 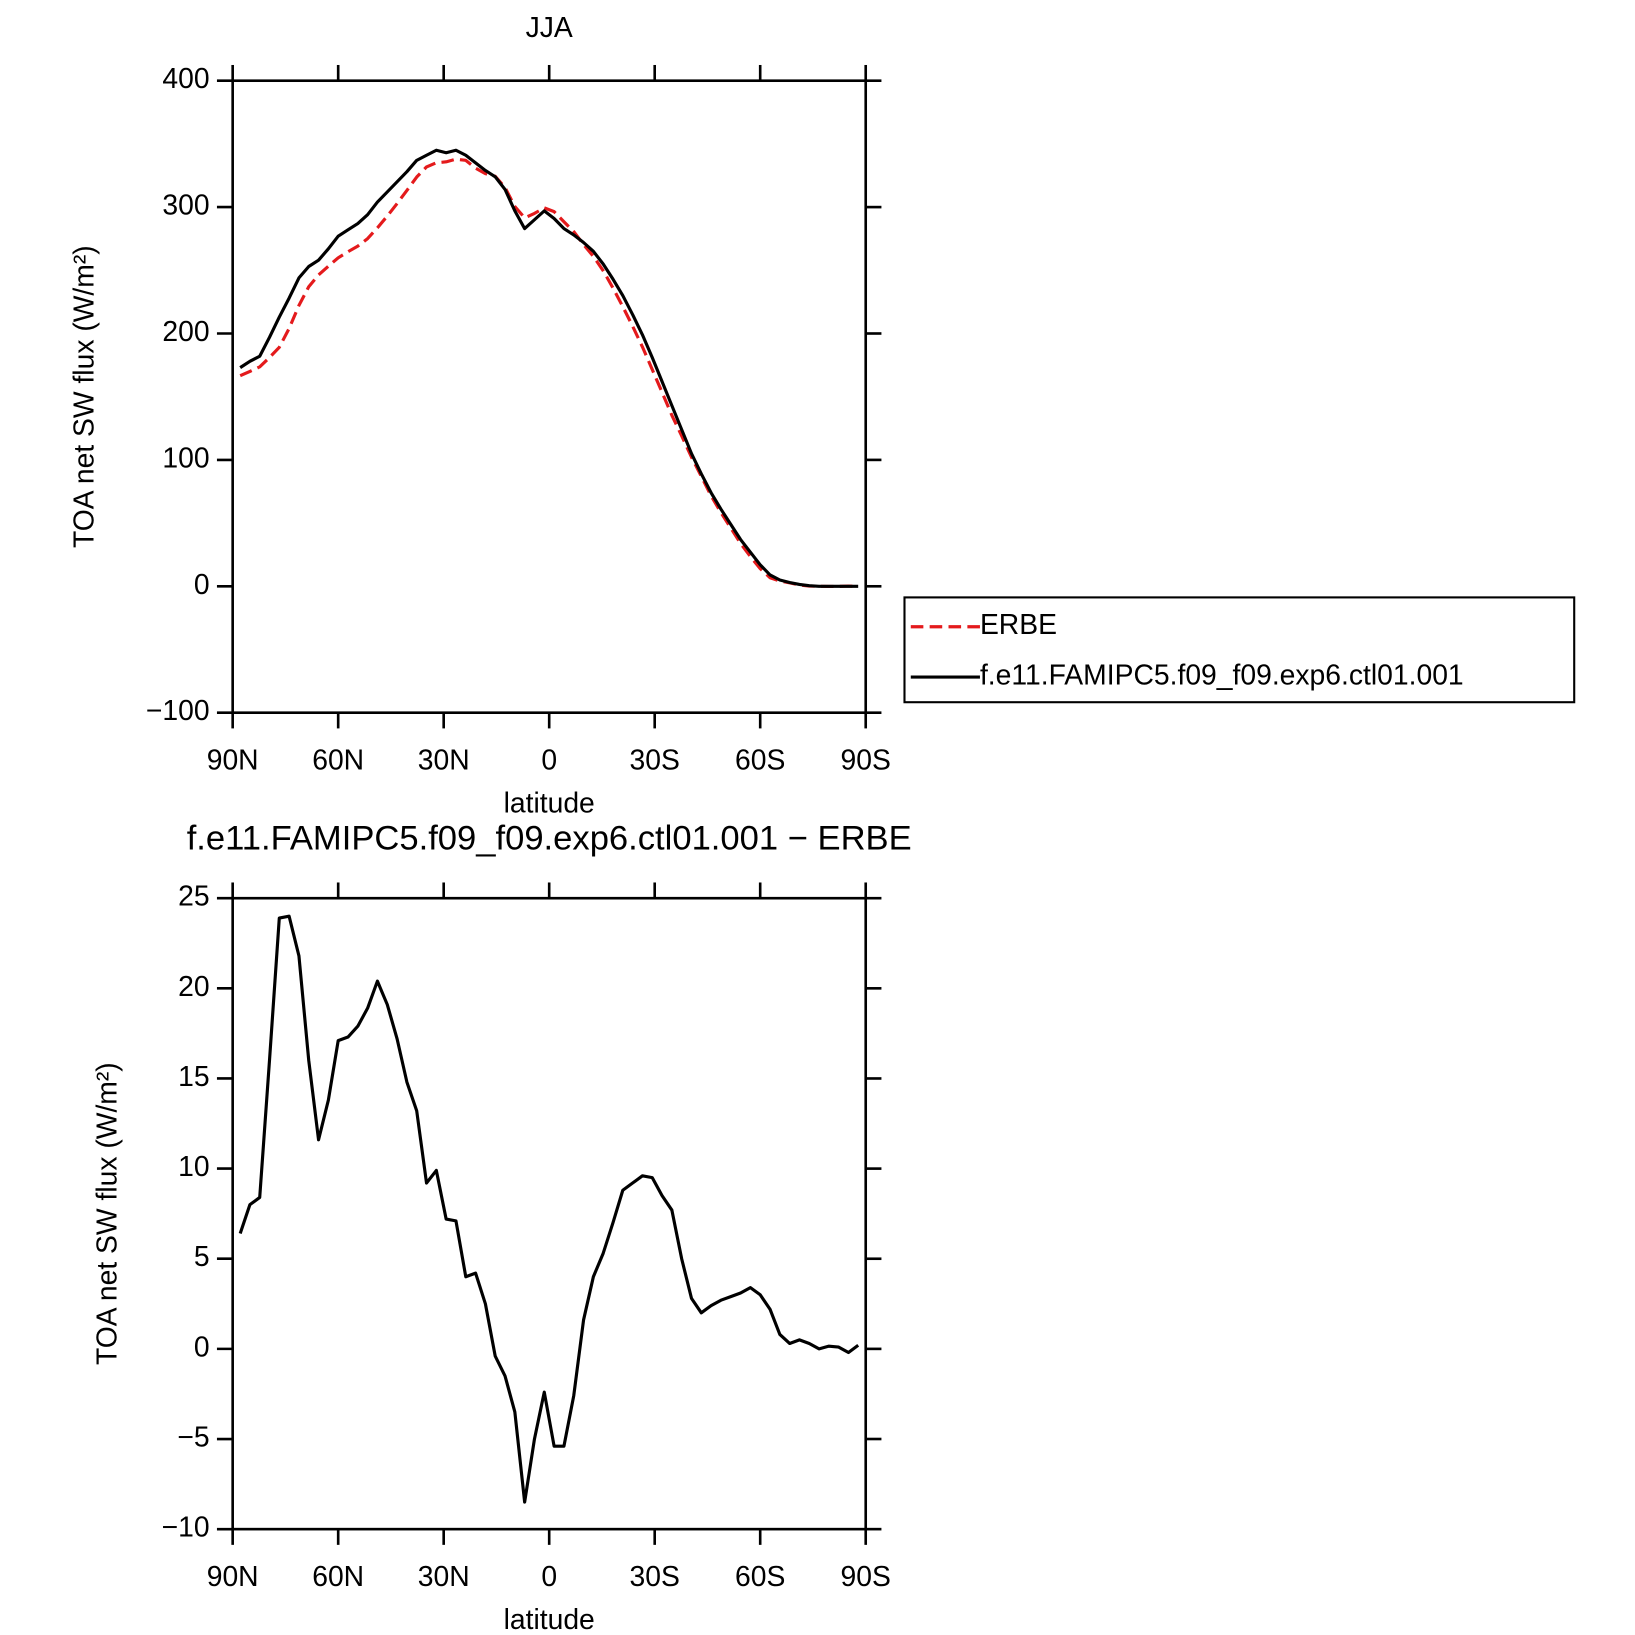 I want to click on y-tick-label: 20, so click(x=193, y=986).